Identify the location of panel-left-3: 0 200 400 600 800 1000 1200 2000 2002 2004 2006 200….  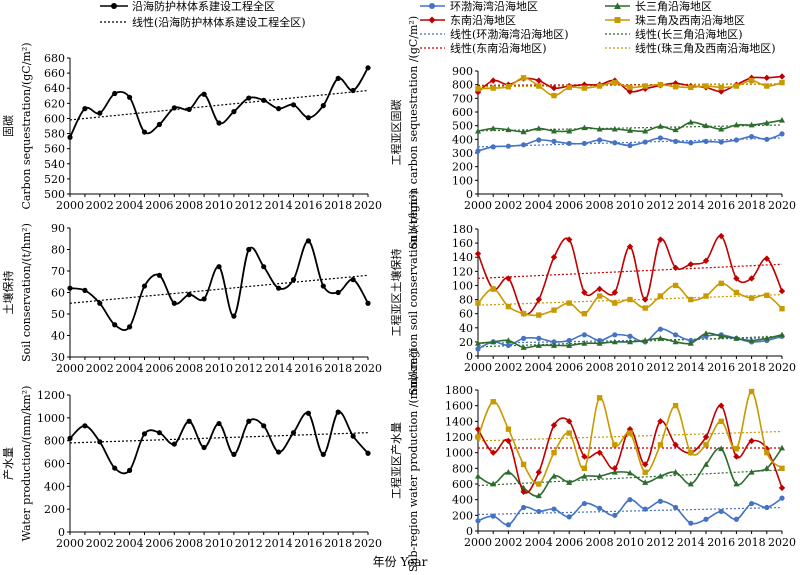
(191, 468).